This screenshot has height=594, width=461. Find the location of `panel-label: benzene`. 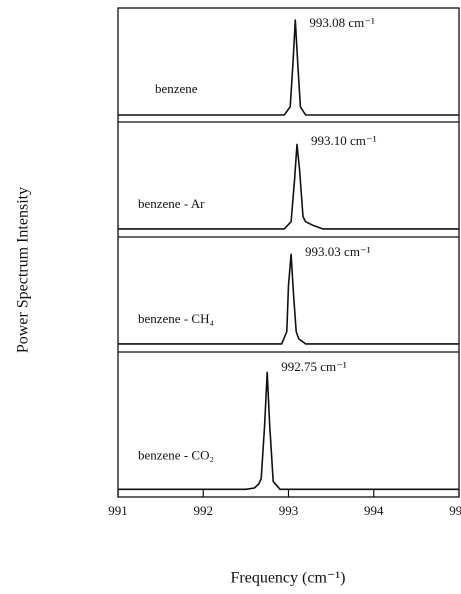

panel-label: benzene is located at coordinates (176, 88).